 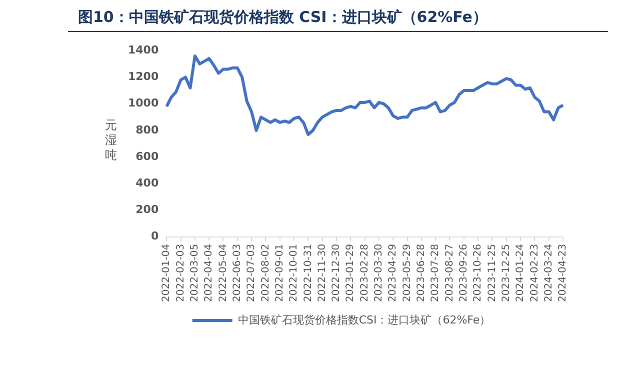 What do you see at coordinates (506, 273) in the screenshot?
I see `x-tick-label: 2023-12-25` at bounding box center [506, 273].